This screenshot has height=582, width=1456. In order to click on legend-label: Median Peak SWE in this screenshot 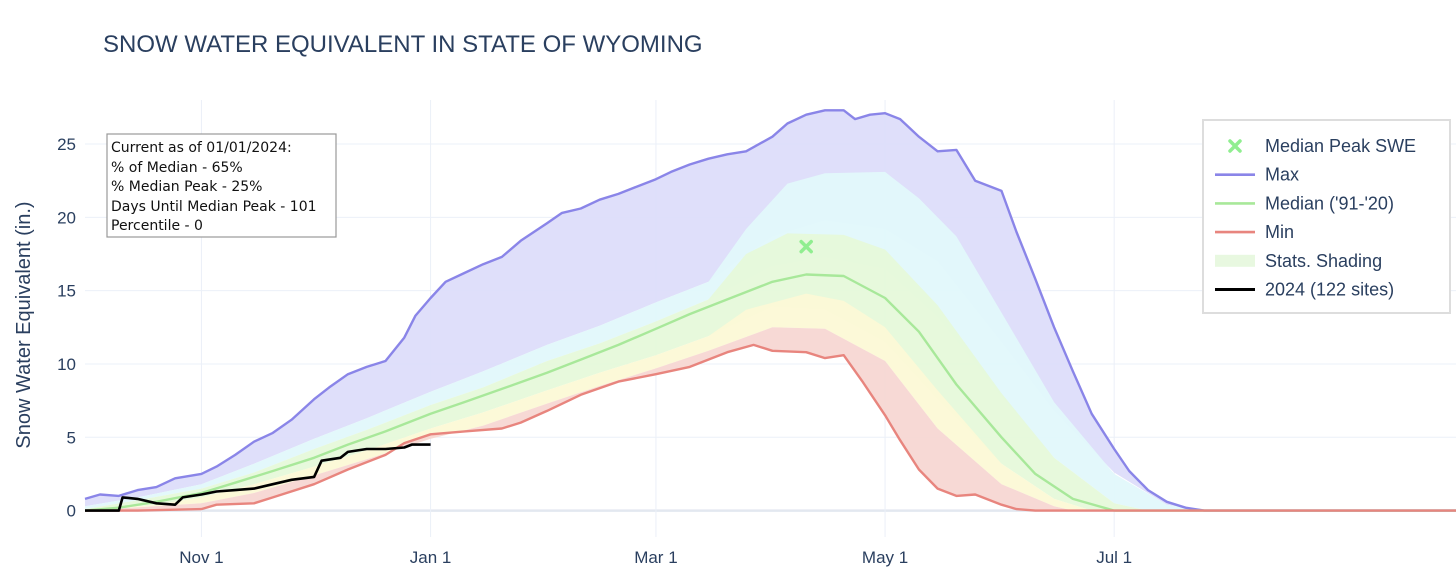, I will do `click(1340, 146)`.